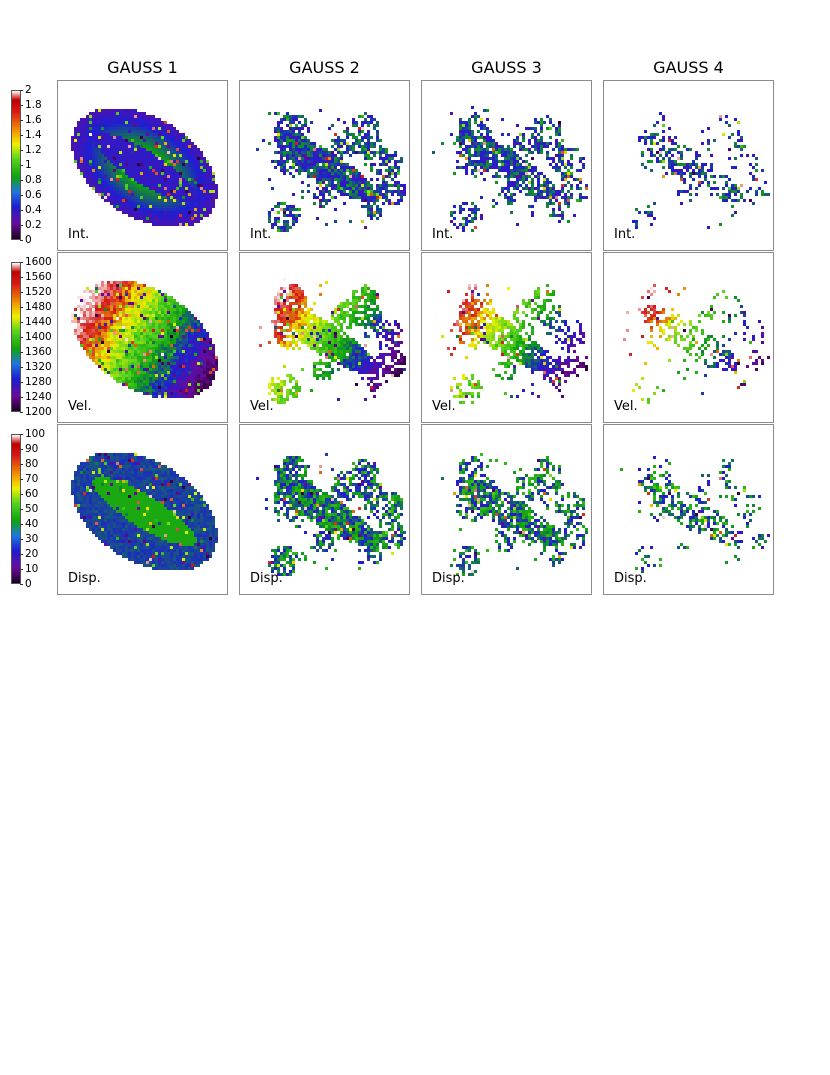  Describe the element at coordinates (36, 397) in the screenshot. I see `colorbar-tick-label: 1240` at that location.